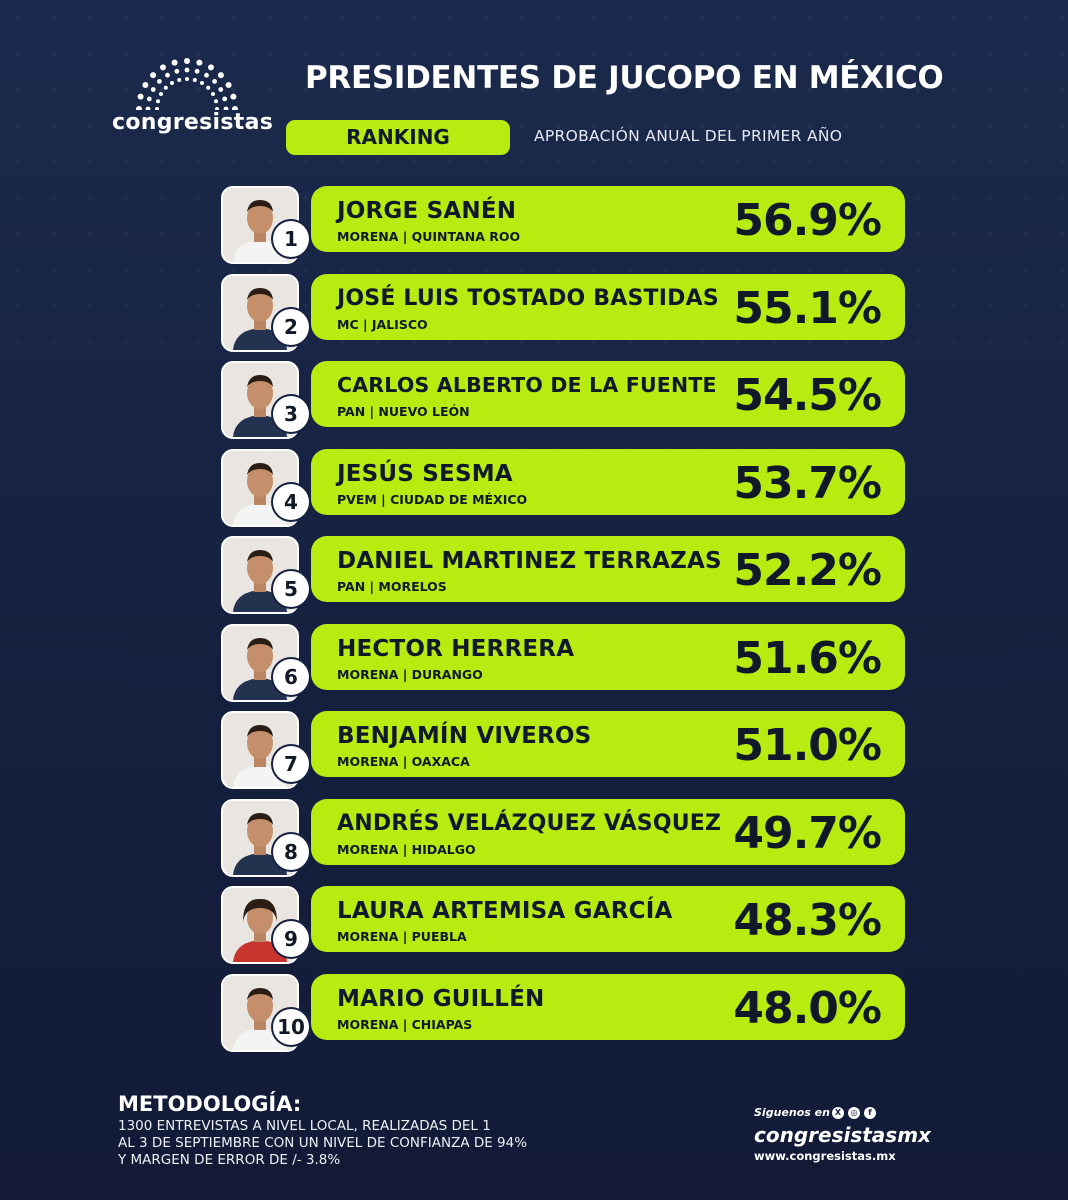 This screenshot has height=1200, width=1068. Describe the element at coordinates (392, 586) in the screenshot. I see `party-state: PAN | MORELOS` at that location.